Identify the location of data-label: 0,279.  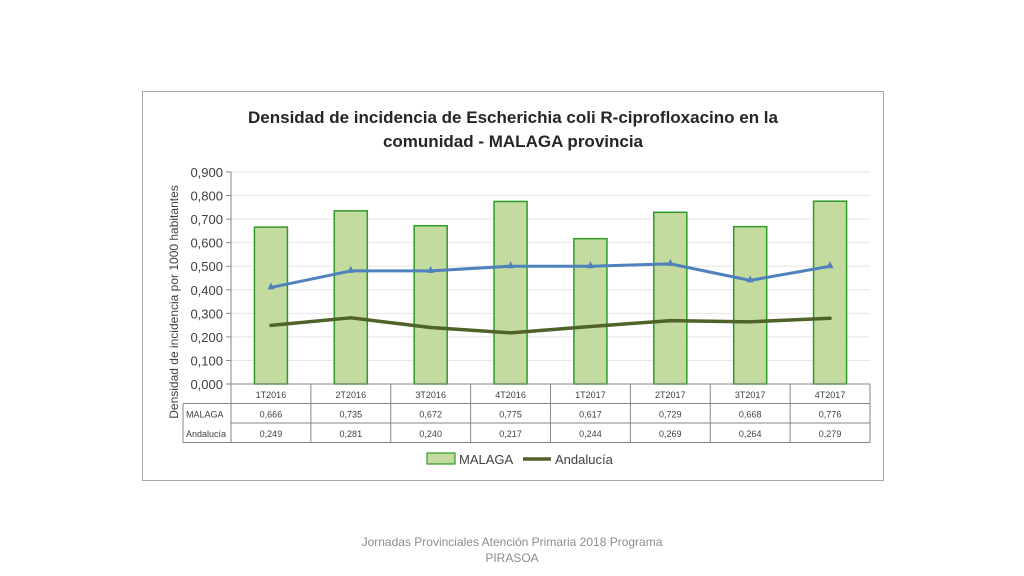
(830, 434).